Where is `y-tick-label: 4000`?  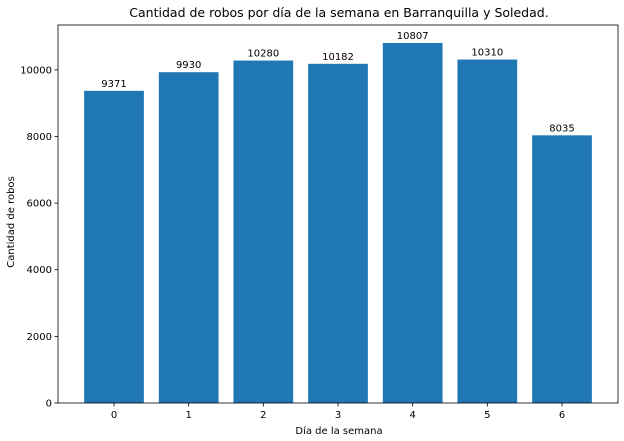 y-tick-label: 4000 is located at coordinates (39, 270).